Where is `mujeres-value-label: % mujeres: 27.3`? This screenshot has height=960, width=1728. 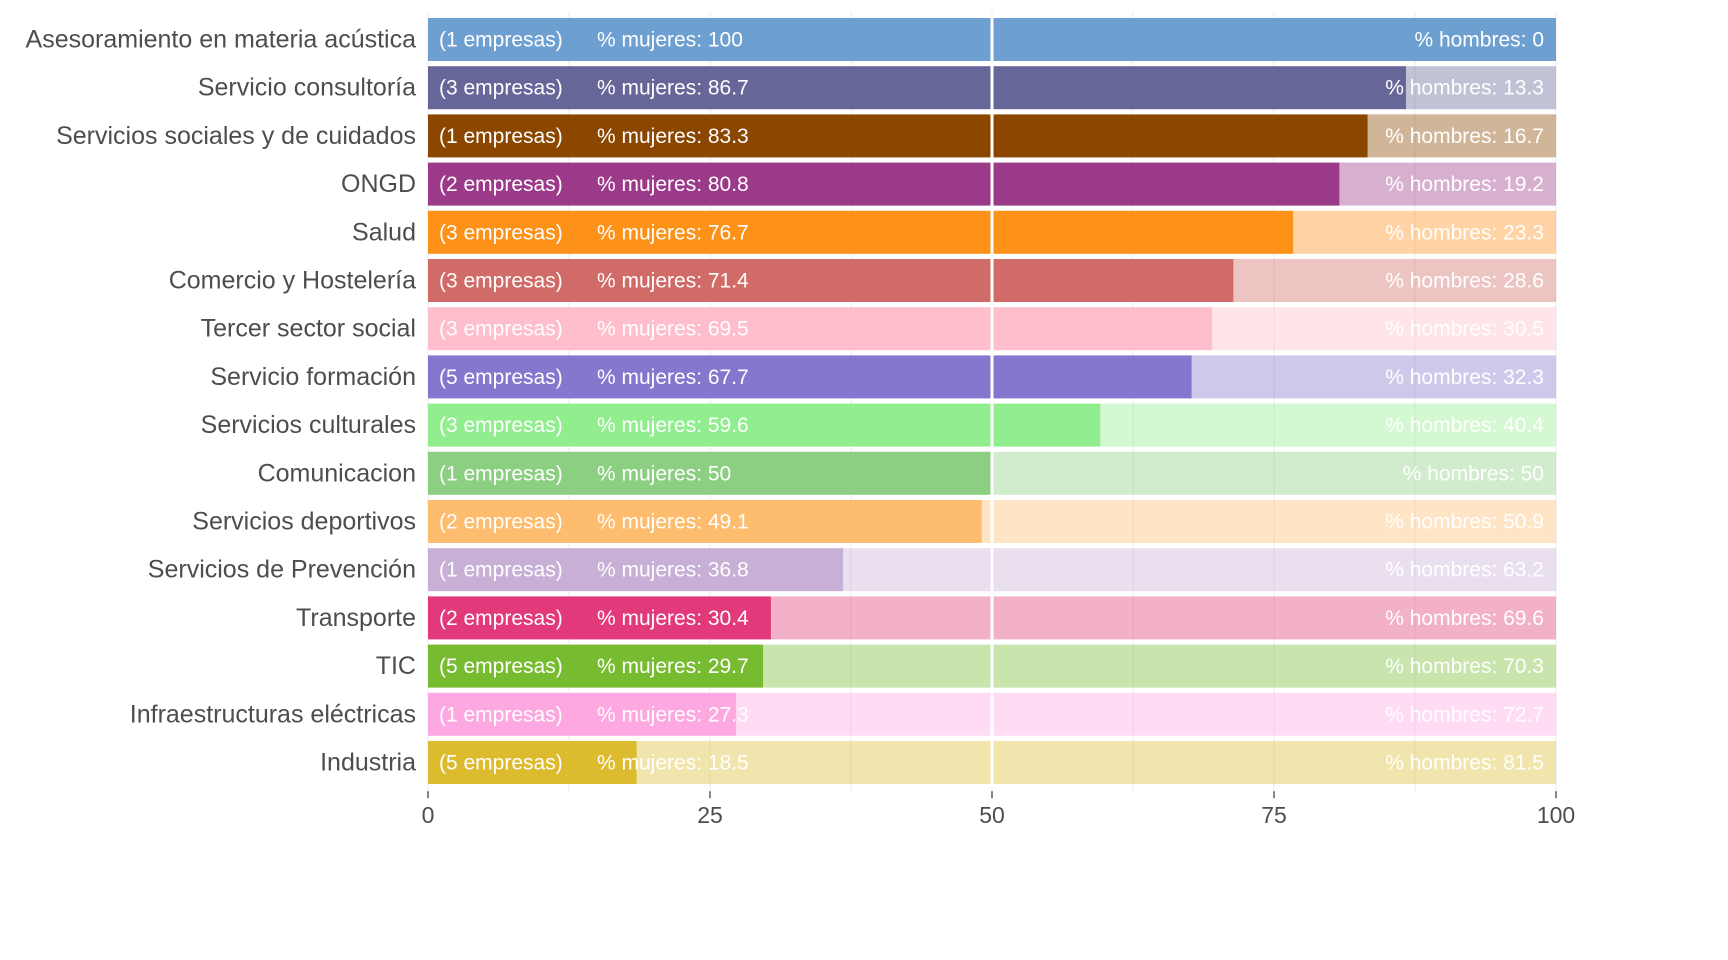
mujeres-value-label: % mujeres: 27.3 is located at coordinates (673, 714).